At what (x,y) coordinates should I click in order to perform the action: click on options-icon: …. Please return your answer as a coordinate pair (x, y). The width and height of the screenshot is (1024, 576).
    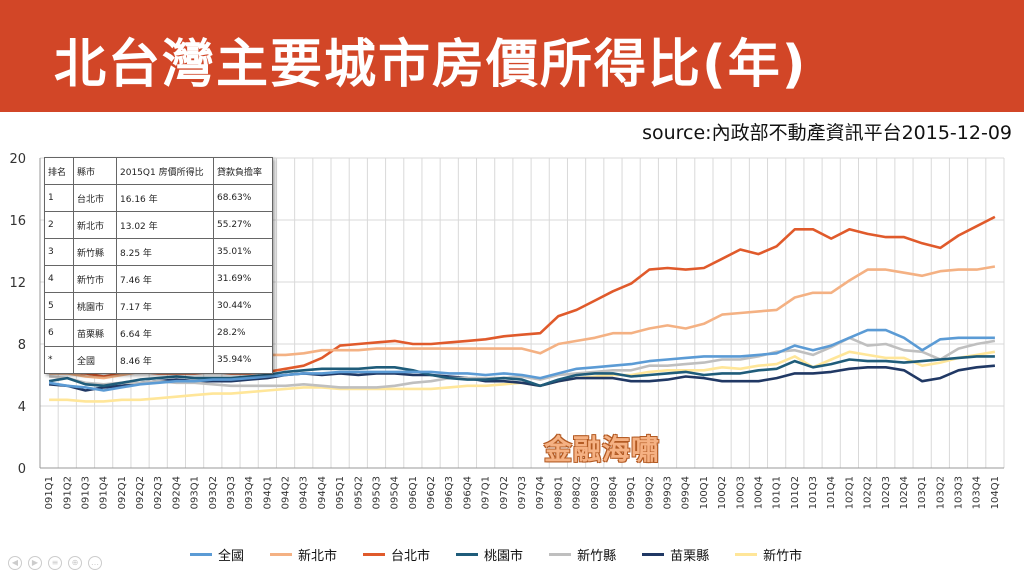
    Looking at the image, I should click on (95, 563).